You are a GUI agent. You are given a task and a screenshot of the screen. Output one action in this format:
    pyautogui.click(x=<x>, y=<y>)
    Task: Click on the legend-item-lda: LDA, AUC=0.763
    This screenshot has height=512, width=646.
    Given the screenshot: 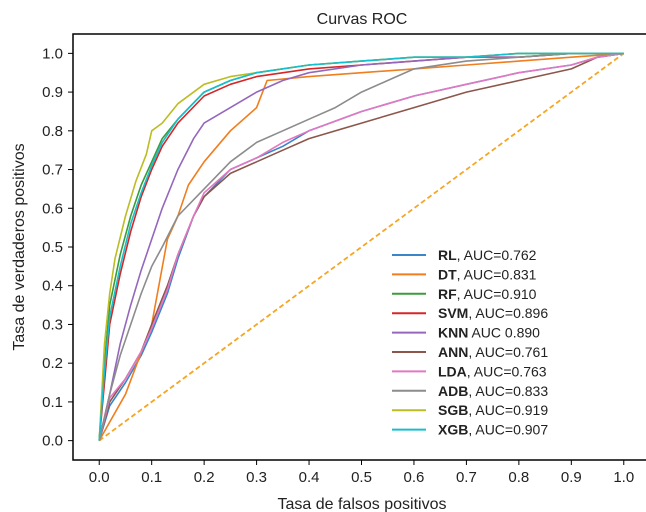 What is the action you would take?
    pyautogui.click(x=469, y=371)
    